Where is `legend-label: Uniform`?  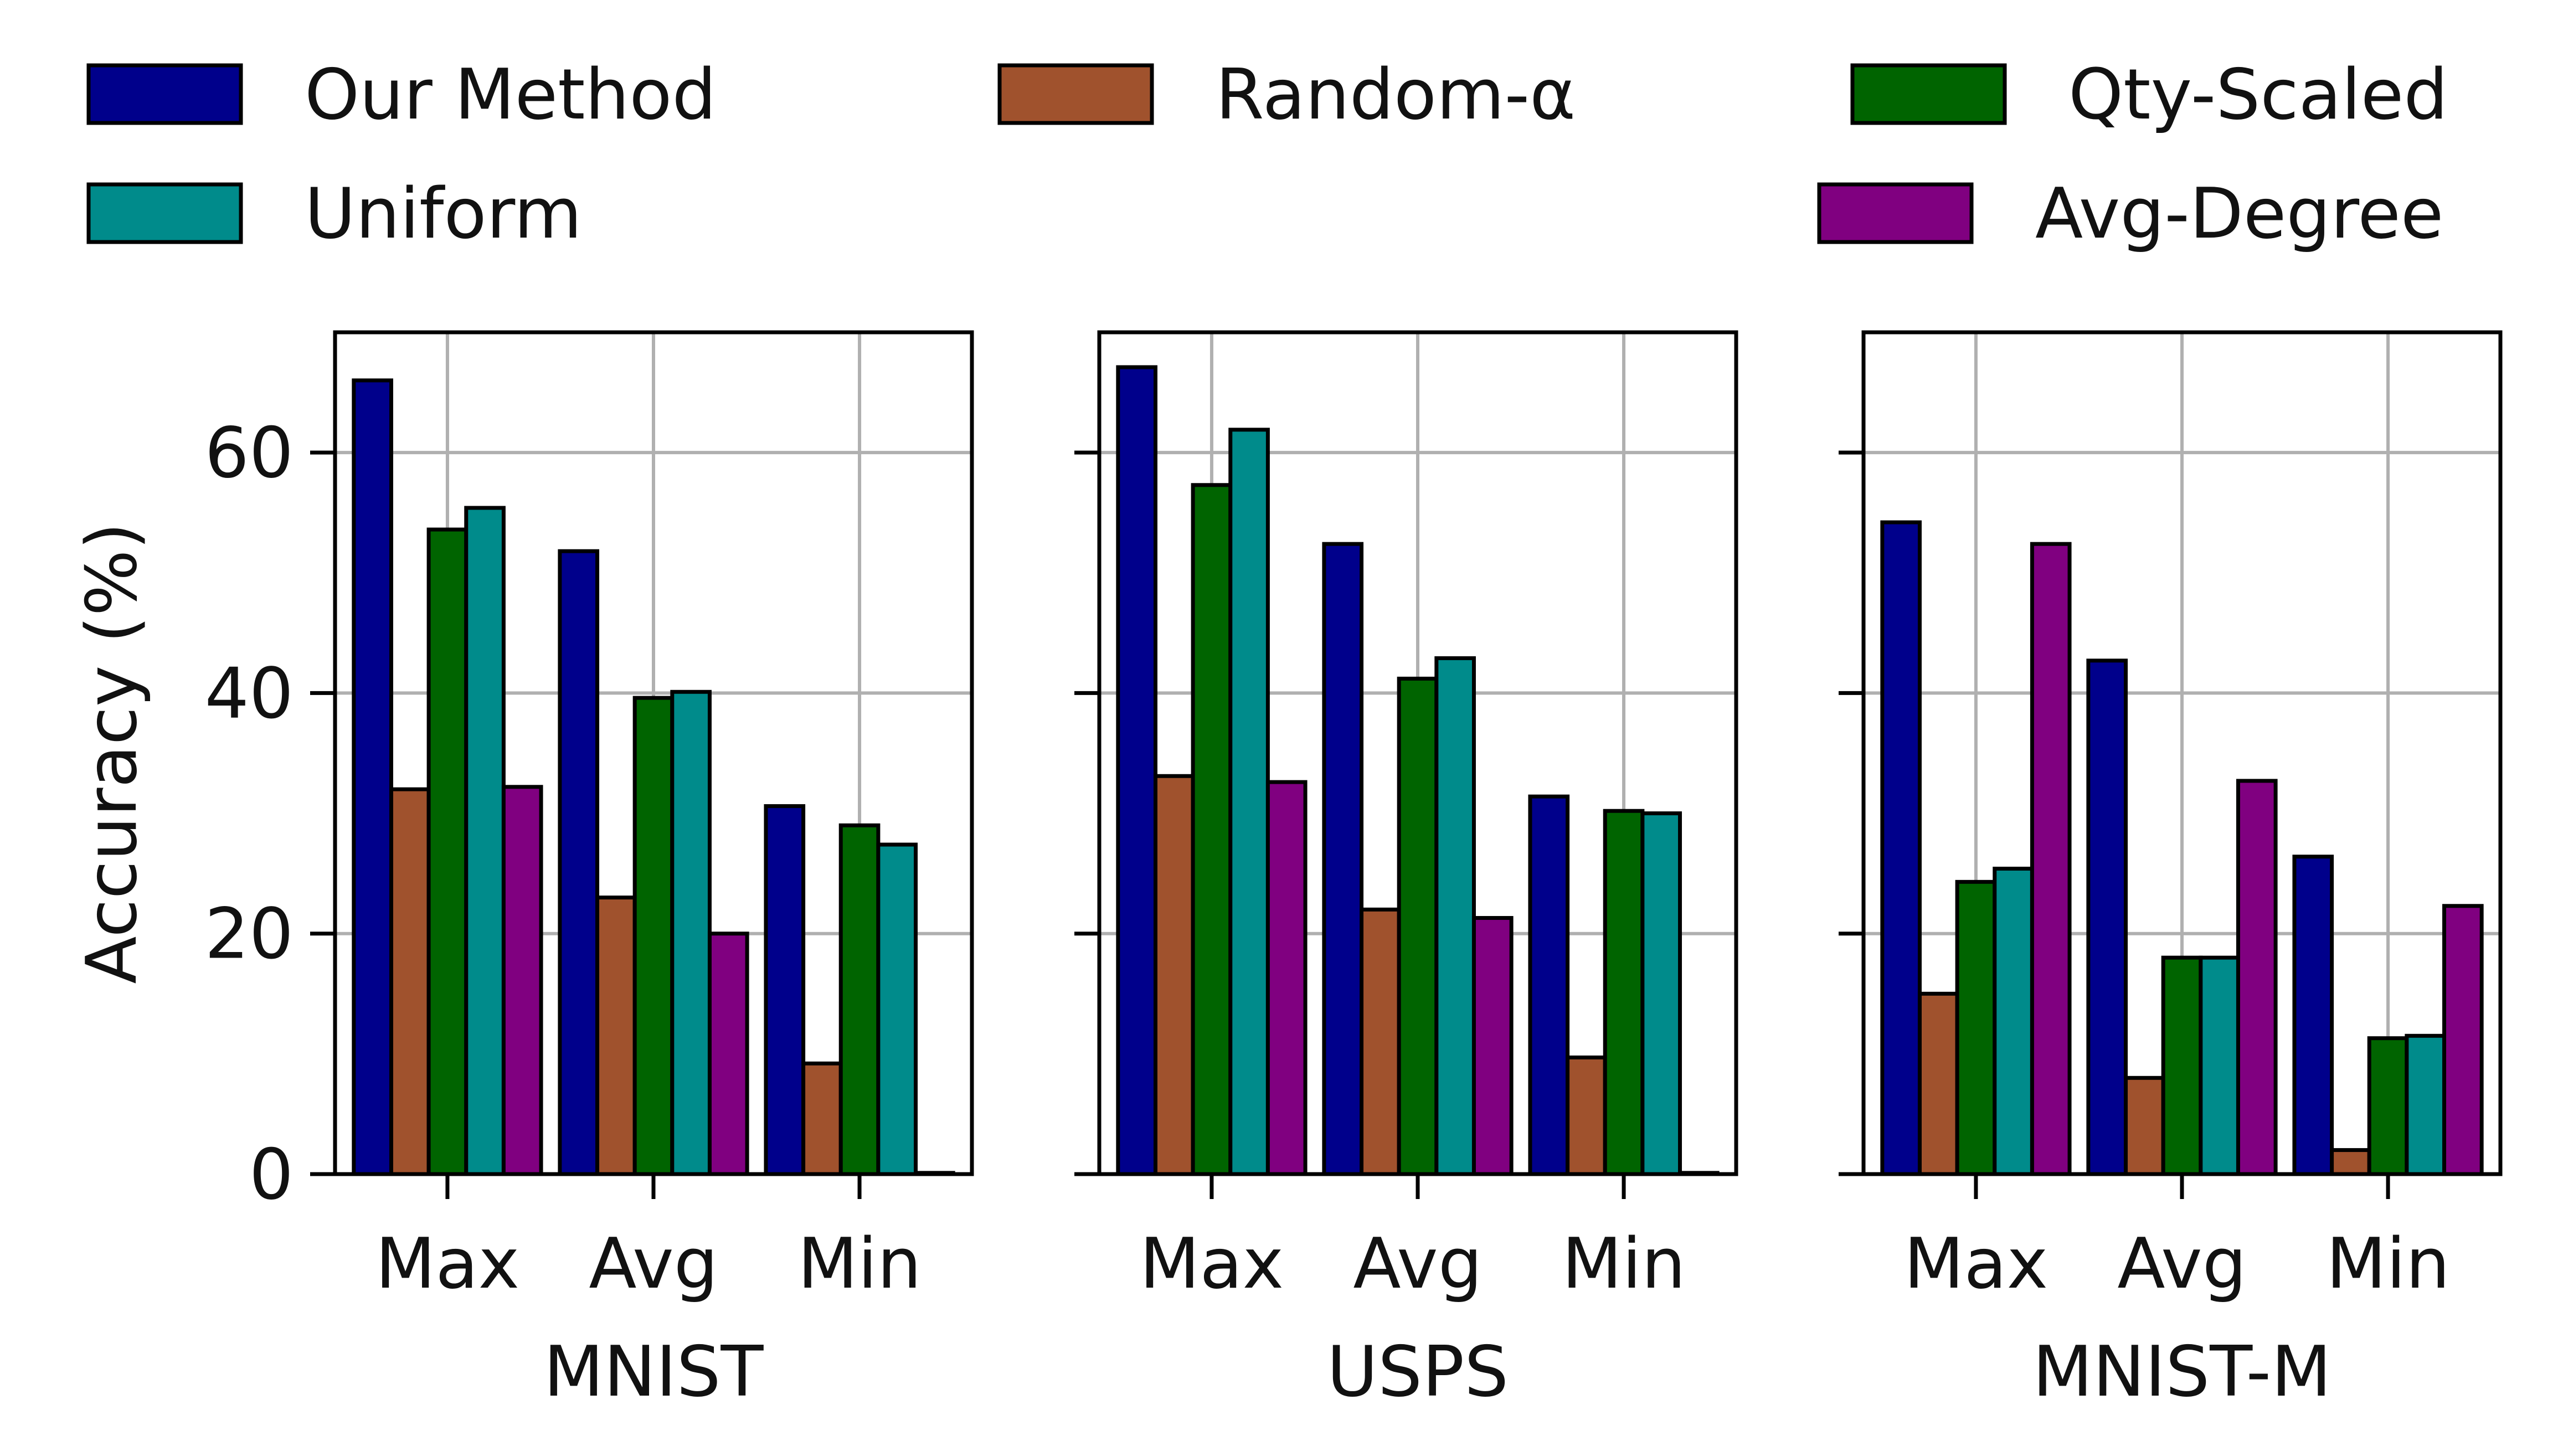 legend-label: Uniform is located at coordinates (443, 213).